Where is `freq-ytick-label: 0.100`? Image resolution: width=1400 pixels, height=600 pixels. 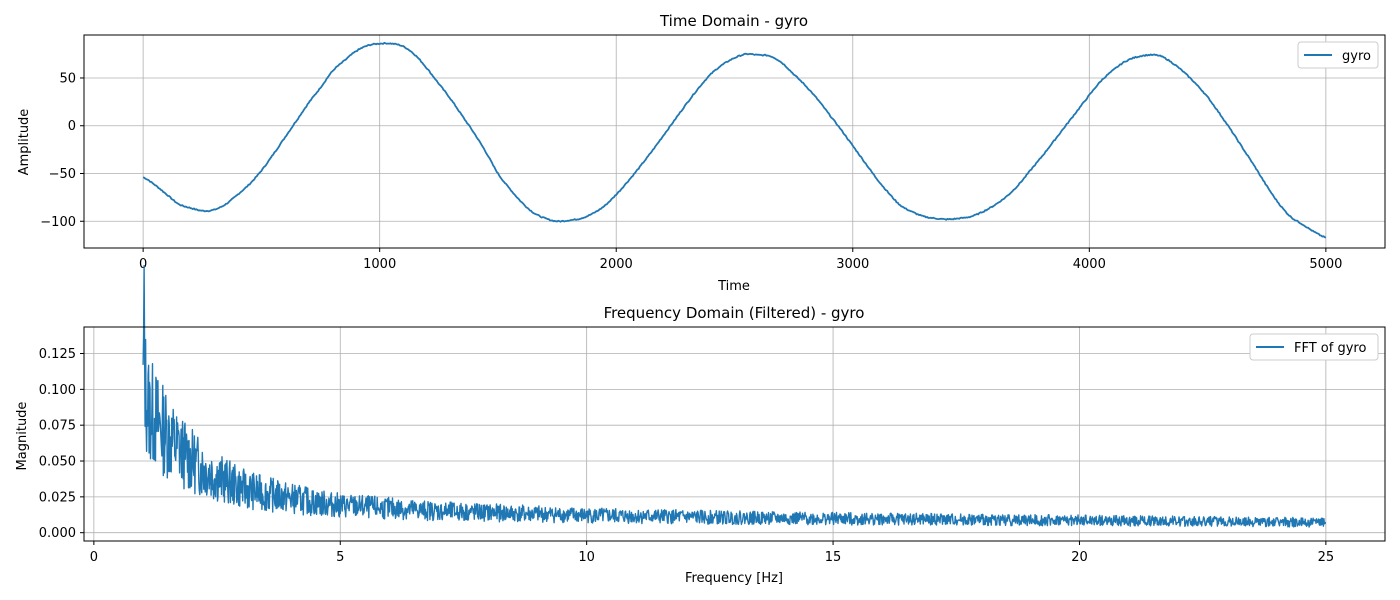 freq-ytick-label: 0.100 is located at coordinates (57, 390).